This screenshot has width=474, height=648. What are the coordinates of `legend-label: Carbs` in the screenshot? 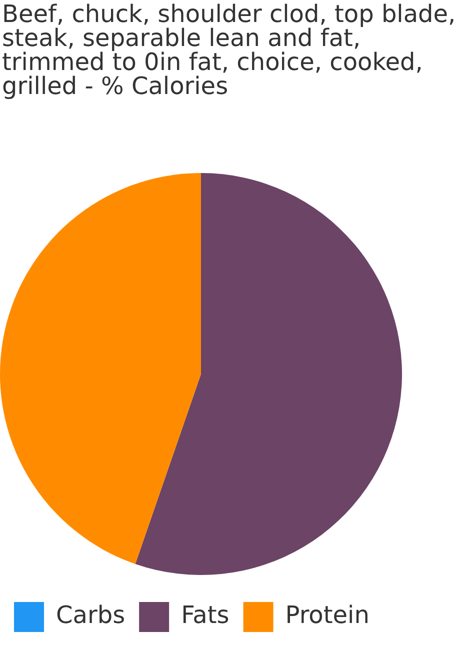 It's located at (91, 615).